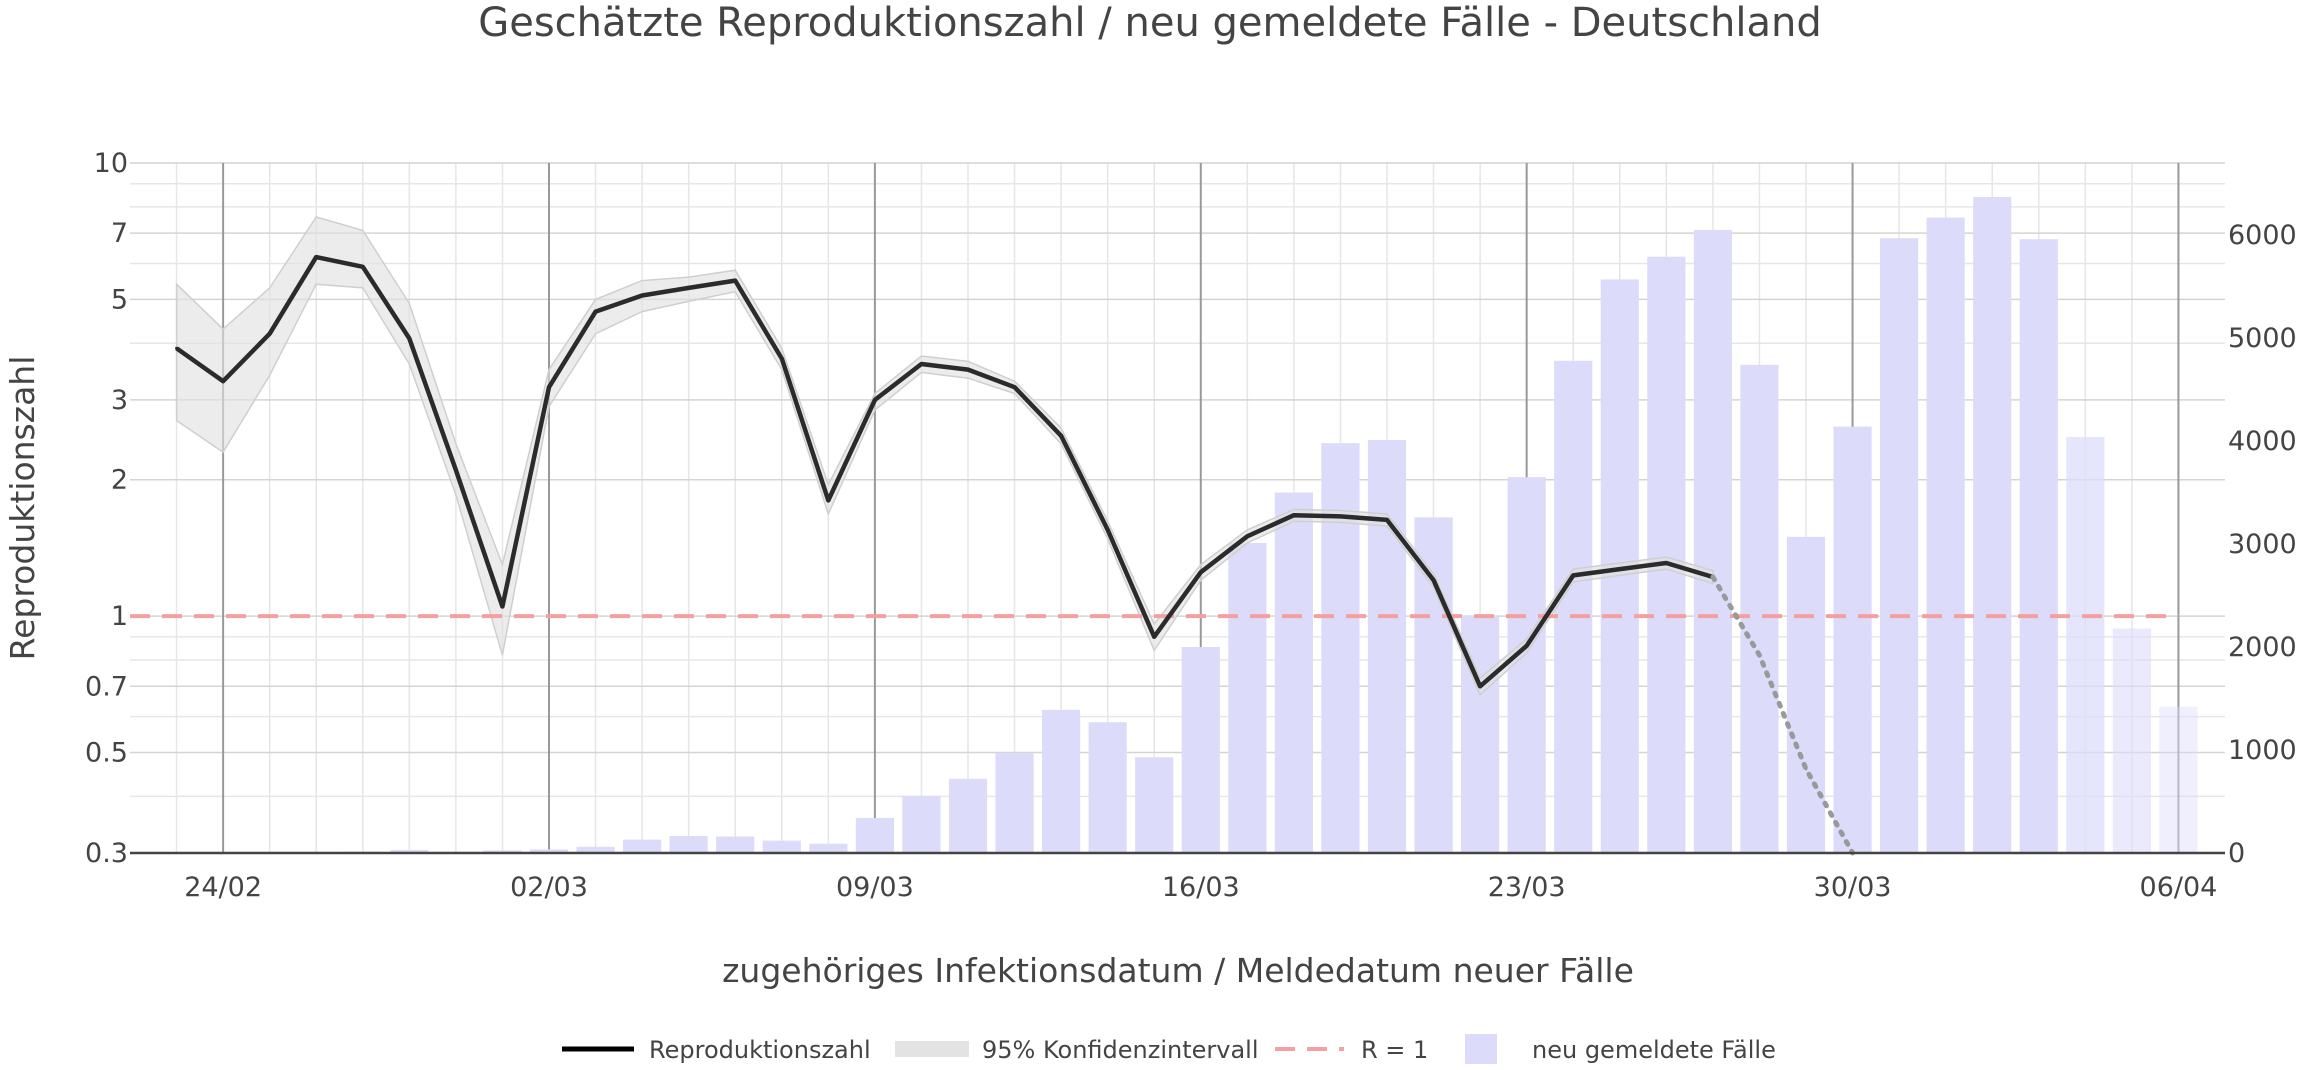 This screenshot has height=1070, width=2300. Describe the element at coordinates (2236, 853) in the screenshot. I see `y2-tick-label: 0` at that location.